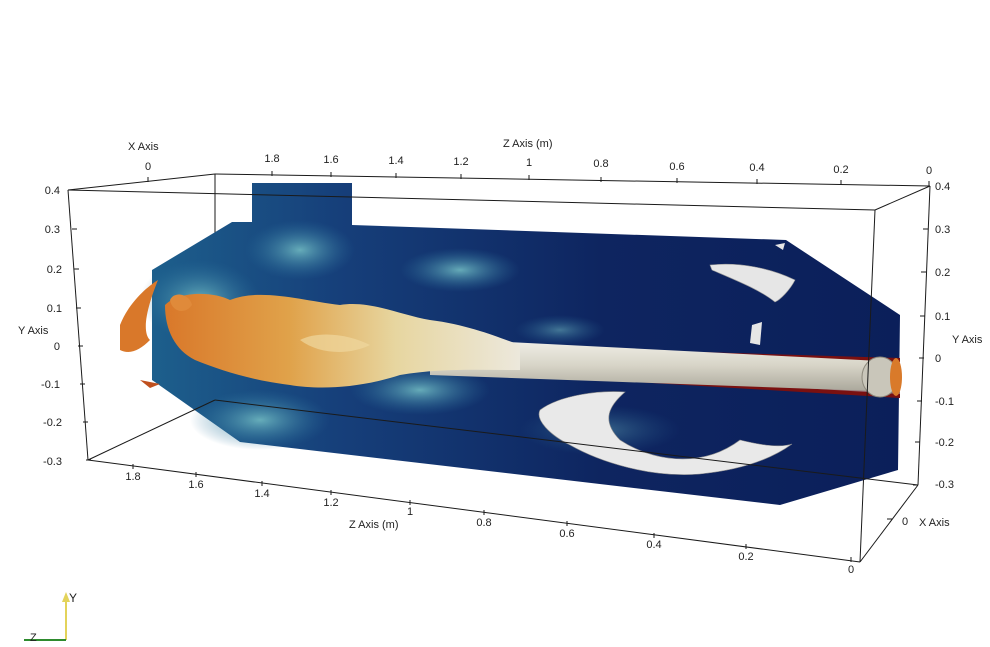  I want to click on z-tick-bottom-label: 0, so click(851, 570).